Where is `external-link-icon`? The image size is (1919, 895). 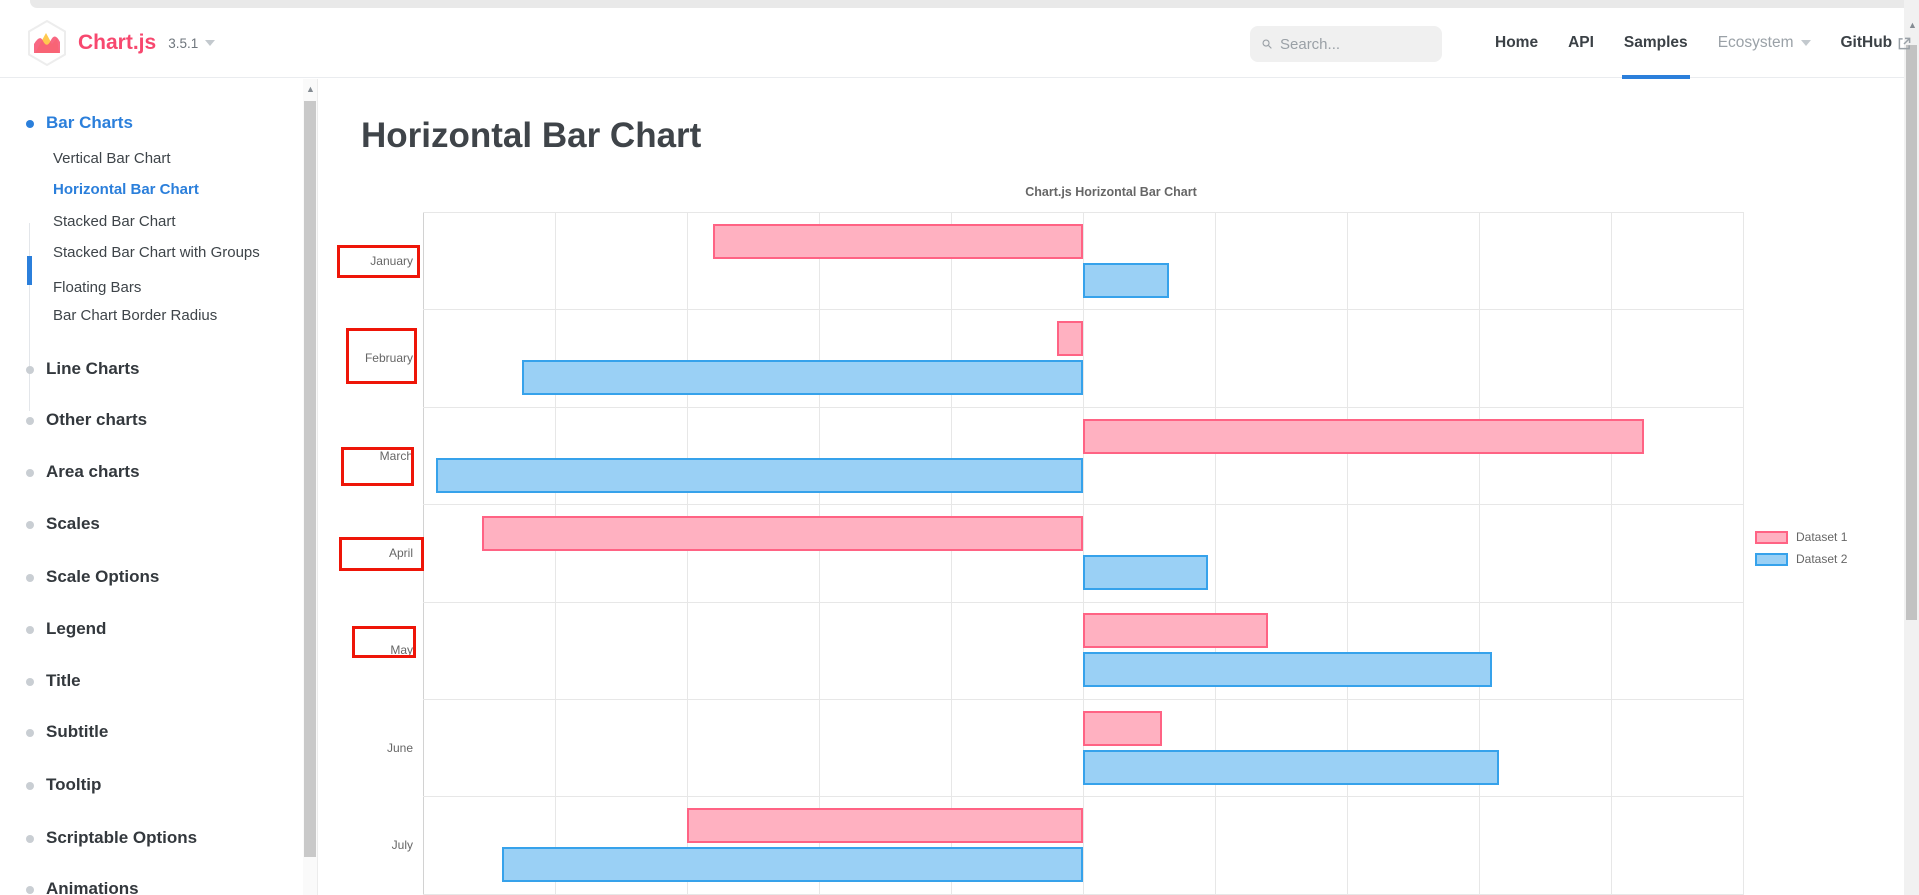
external-link-icon is located at coordinates (1904, 43).